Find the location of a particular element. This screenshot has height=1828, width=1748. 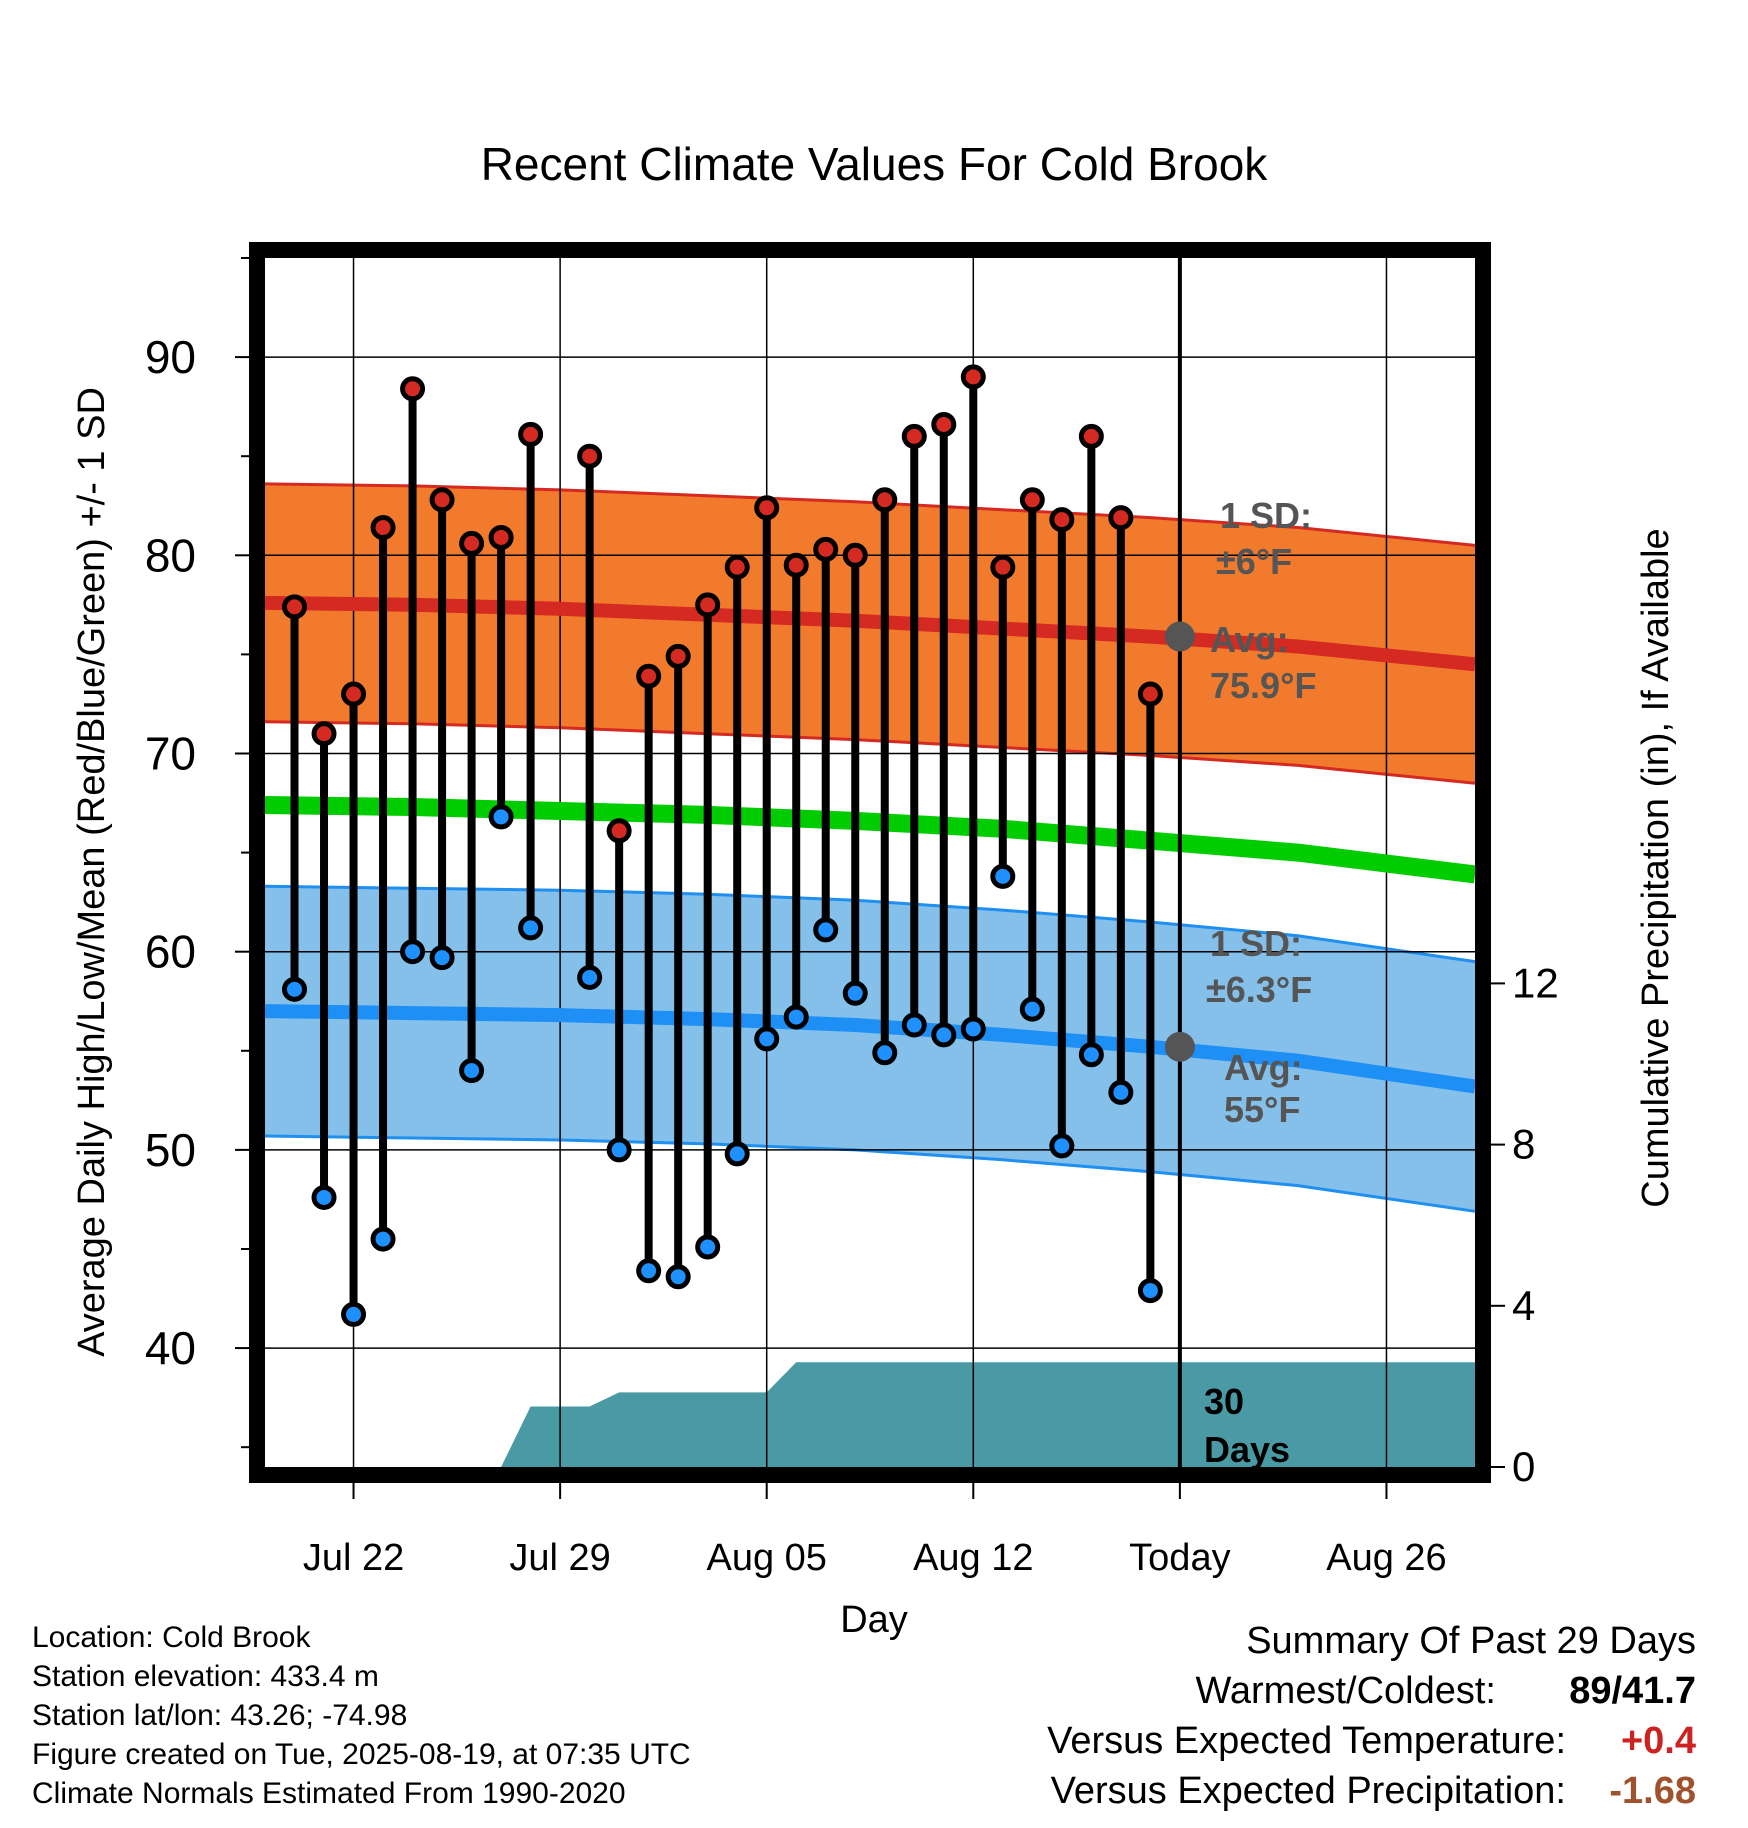

y-tick-label: 90 is located at coordinates (170, 357).